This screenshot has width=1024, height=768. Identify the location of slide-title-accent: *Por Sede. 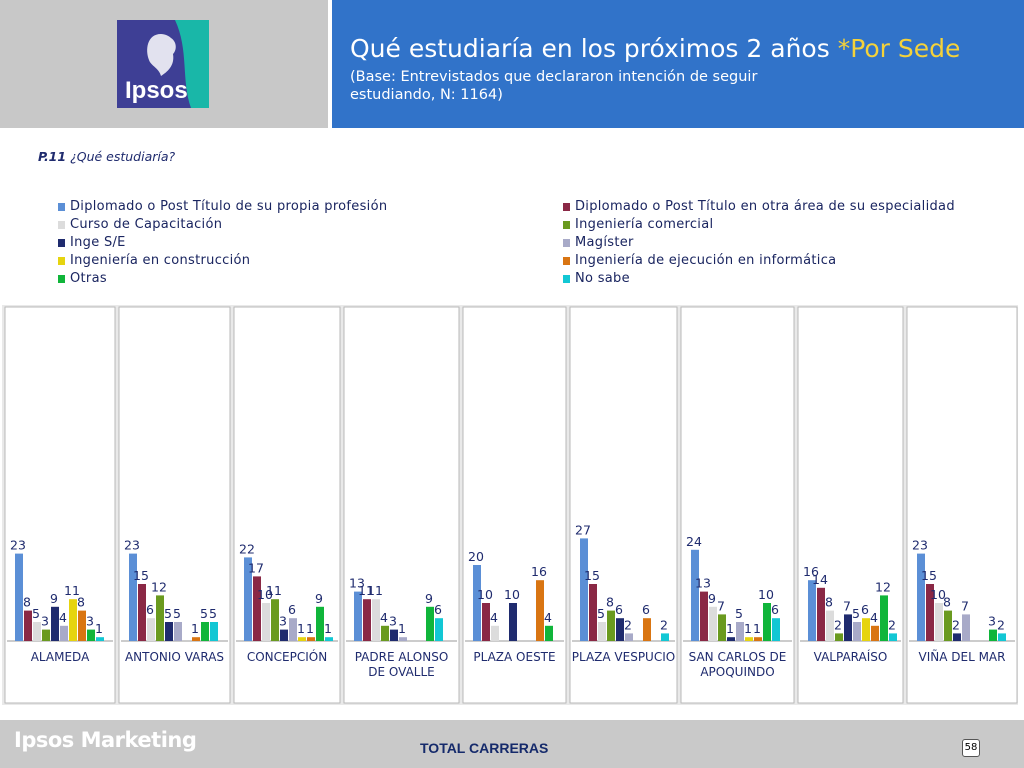
(899, 48).